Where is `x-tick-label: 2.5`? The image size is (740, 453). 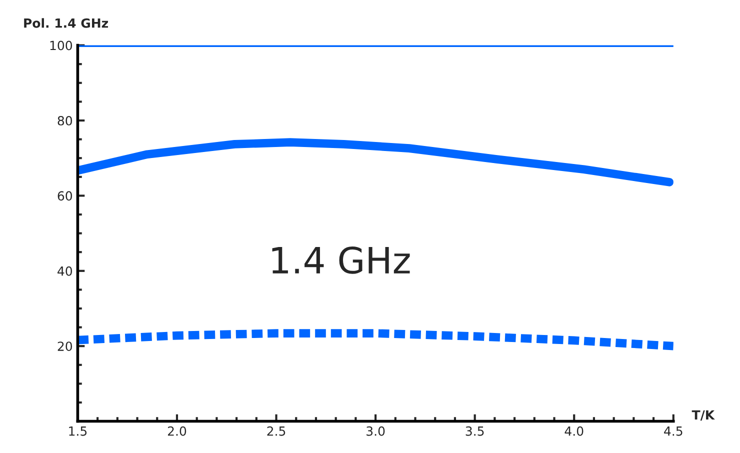
x-tick-label: 2.5 is located at coordinates (276, 431).